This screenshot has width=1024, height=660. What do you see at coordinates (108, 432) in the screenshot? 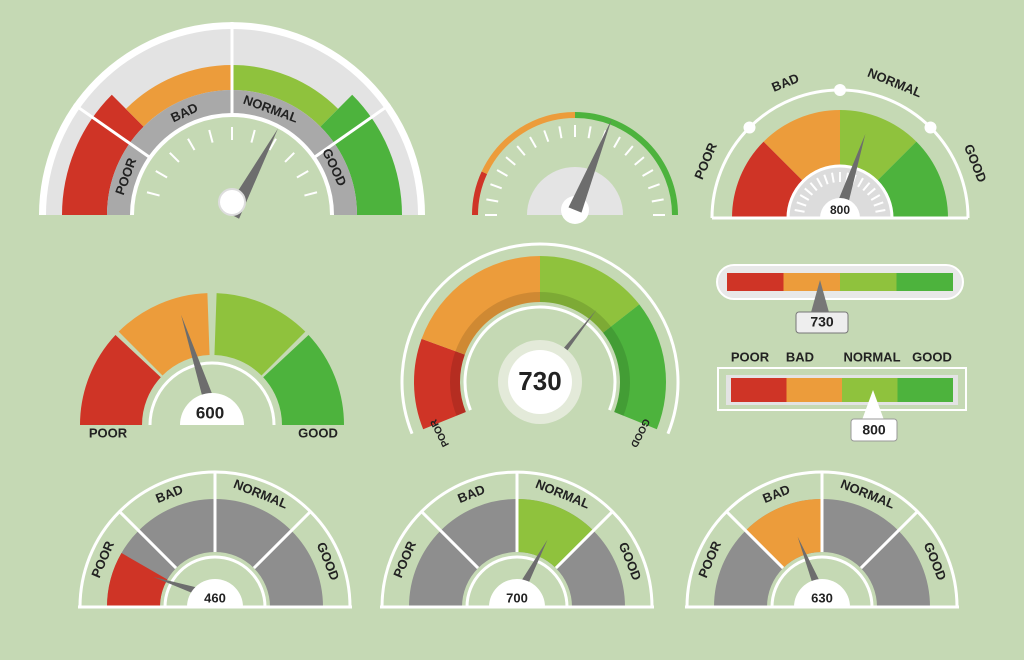
I see `gauge-label: POOR` at bounding box center [108, 432].